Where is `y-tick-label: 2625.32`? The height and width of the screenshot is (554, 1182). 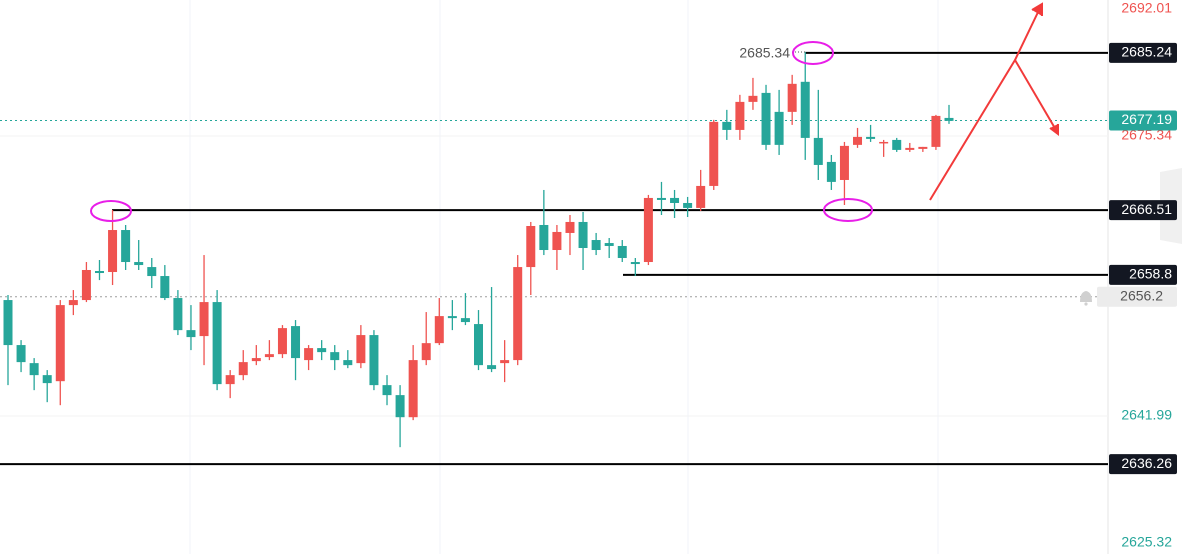
y-tick-label: 2625.32 is located at coordinates (1146, 542).